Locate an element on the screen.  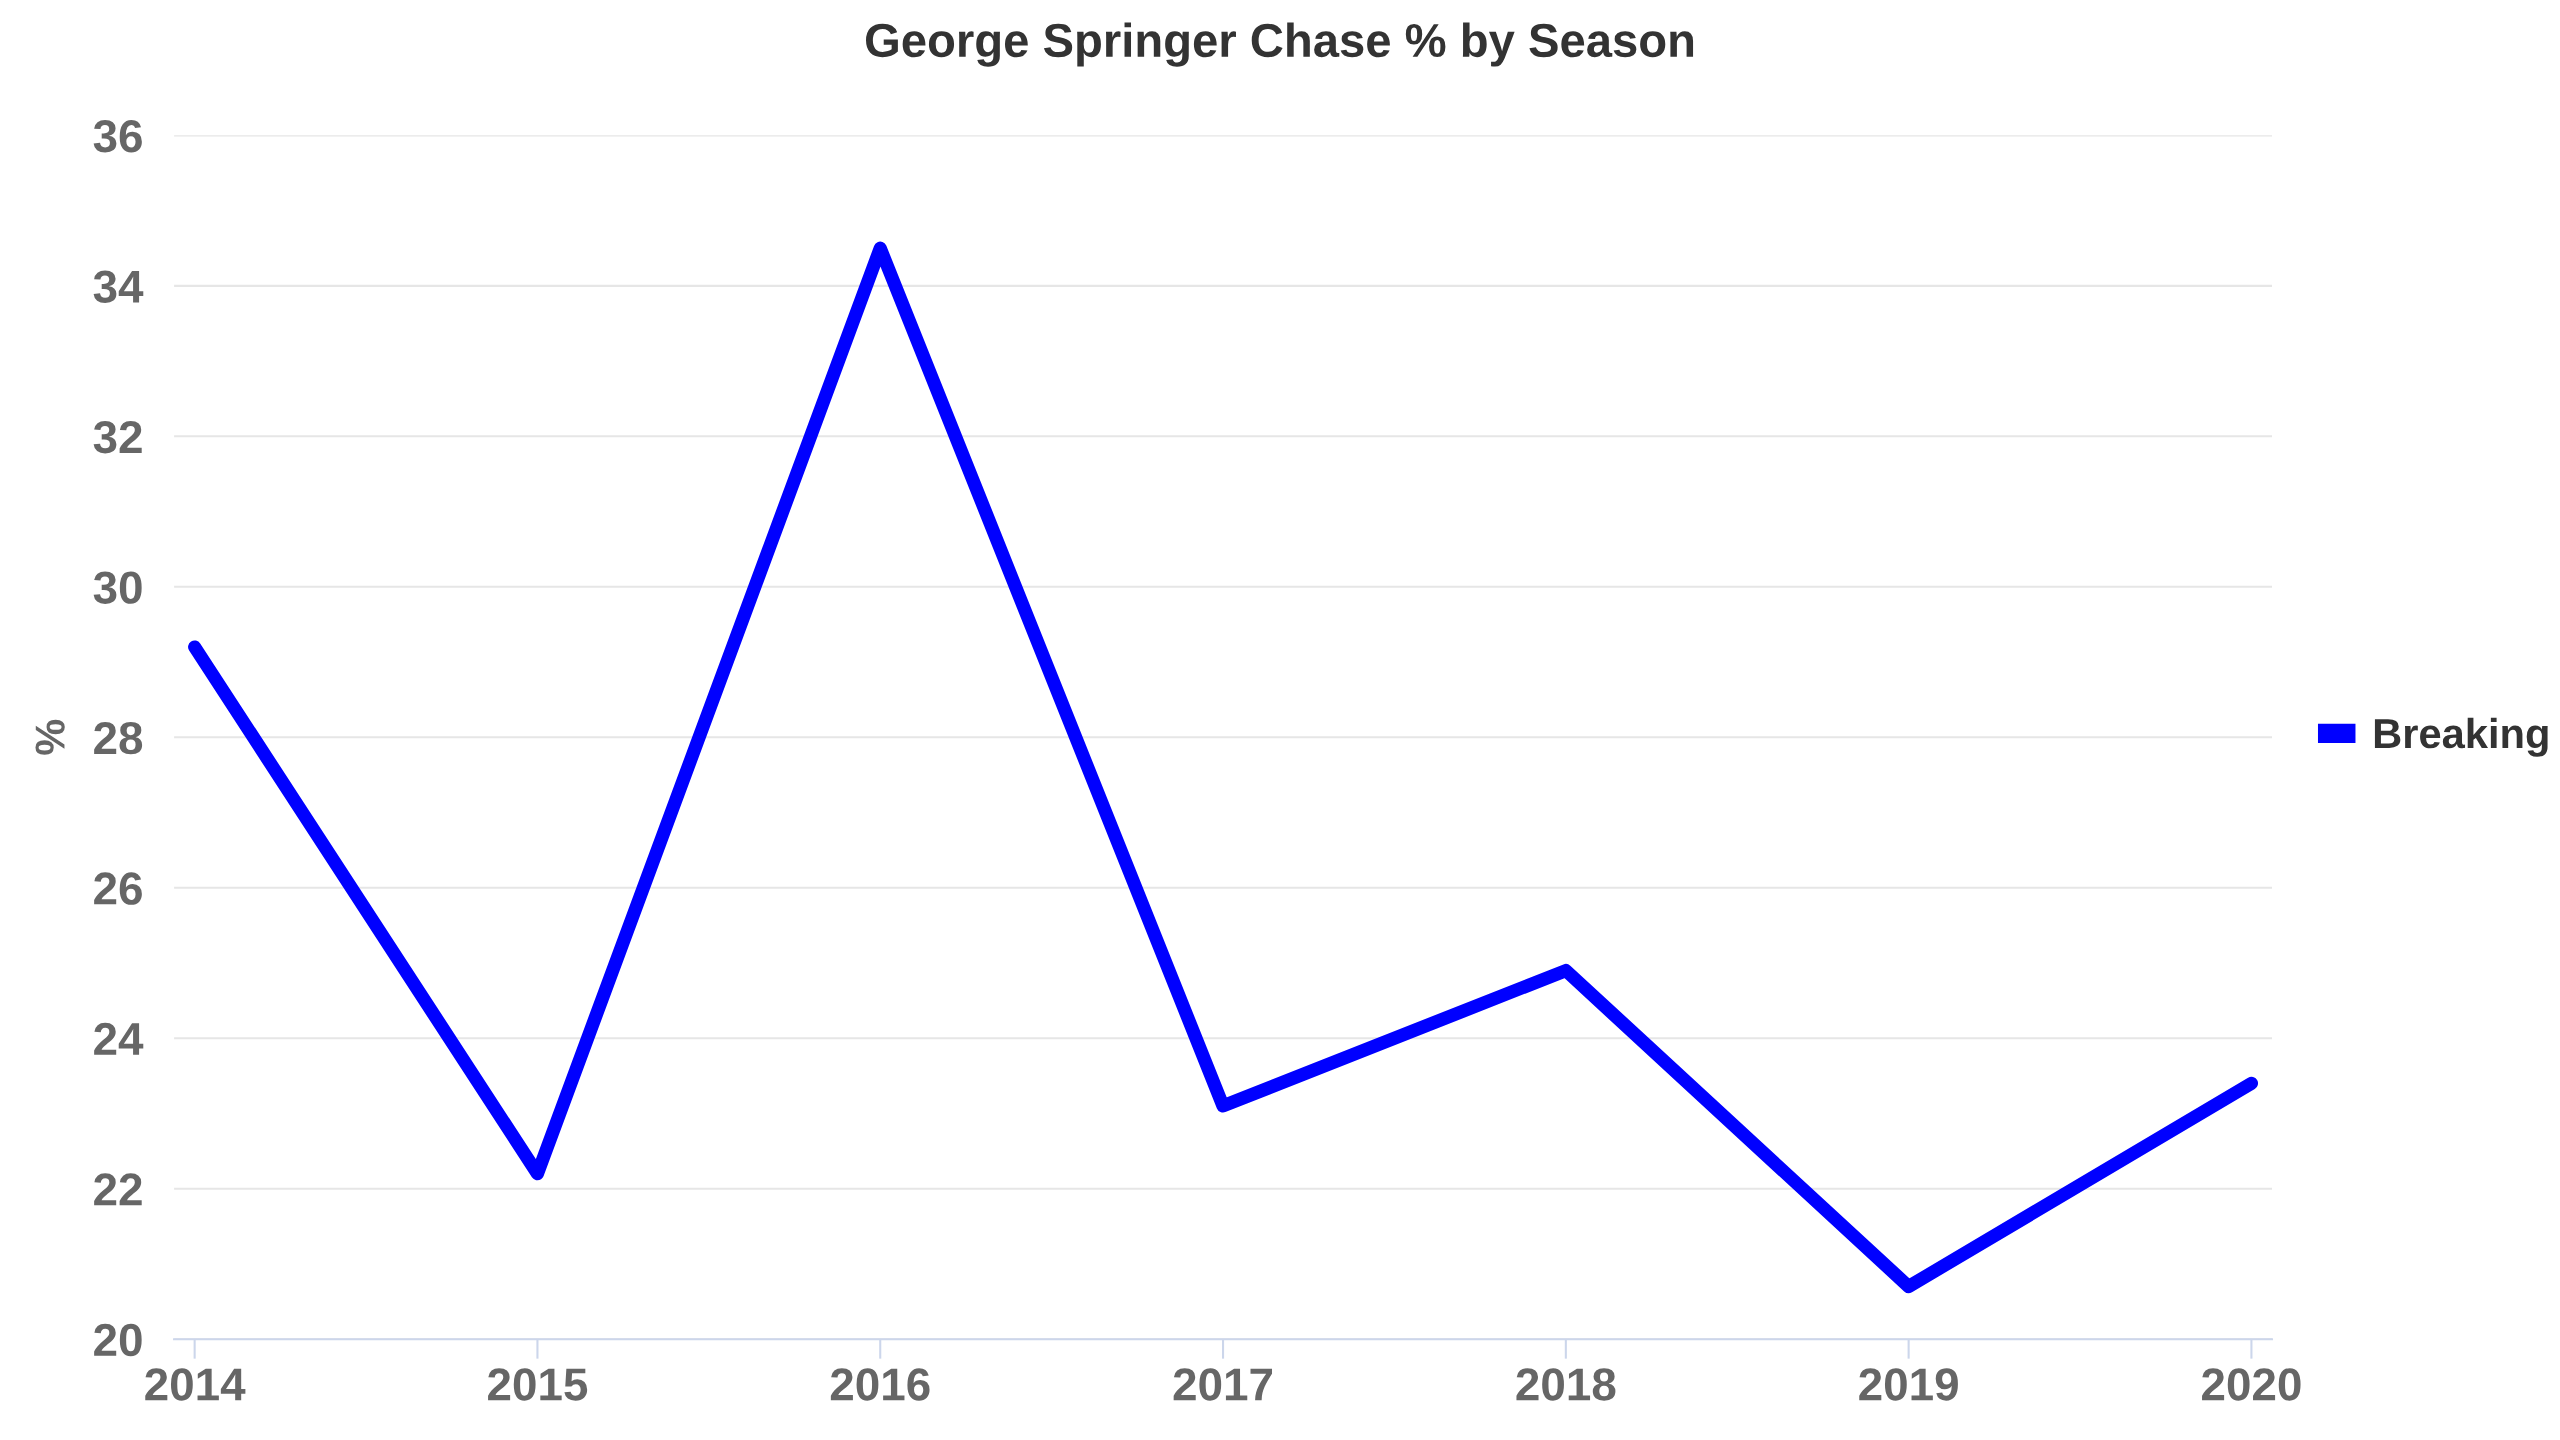
y-tick-label: 20 is located at coordinates (118, 1340).